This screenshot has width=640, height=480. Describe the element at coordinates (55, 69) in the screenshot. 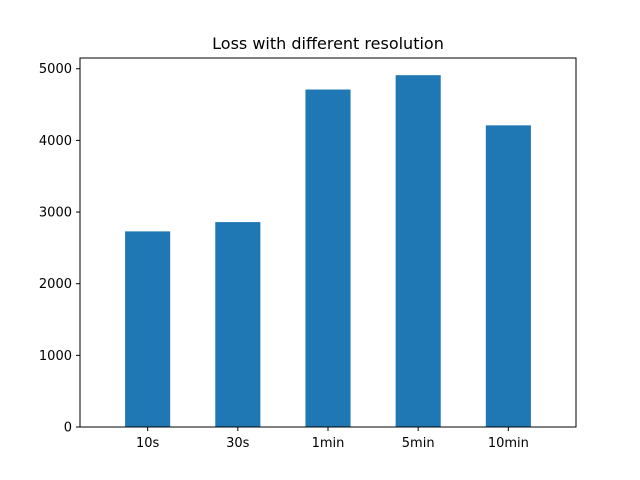

I see `y-tick-label: 5000` at that location.